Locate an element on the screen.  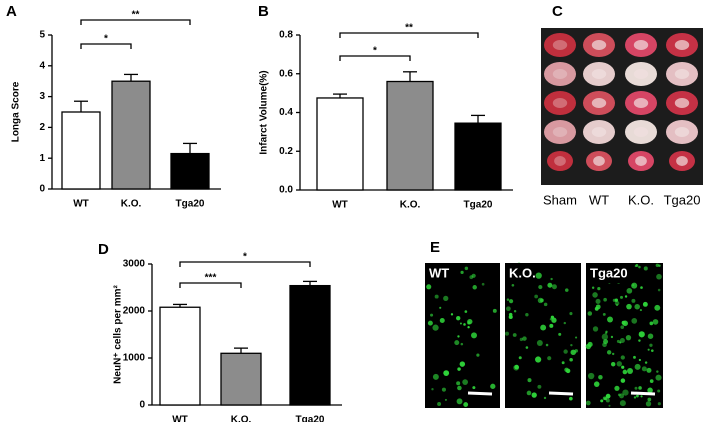
y-axis-label: NeuN⁺ cells per mm² is located at coordinates (118, 334).